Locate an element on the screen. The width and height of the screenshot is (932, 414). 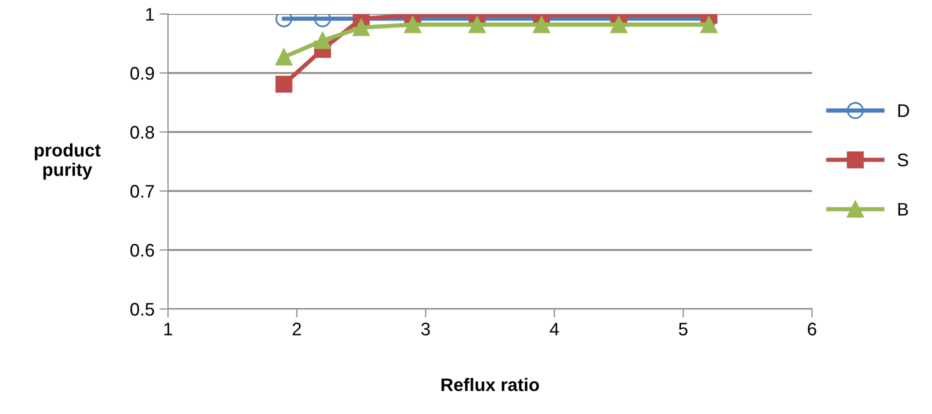
x-tick-label: 4 is located at coordinates (554, 329).